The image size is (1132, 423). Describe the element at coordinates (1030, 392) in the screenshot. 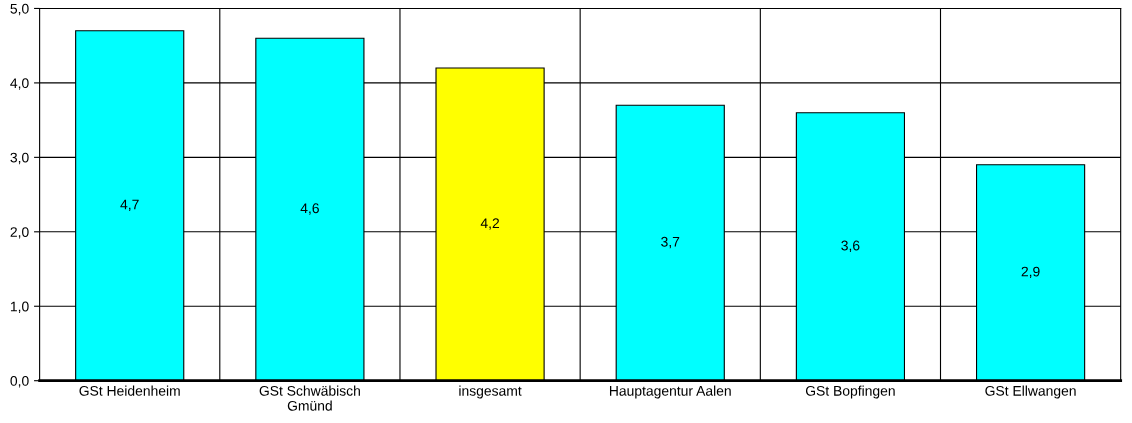

I see `x-tick-label: GSt Ellwangen` at that location.